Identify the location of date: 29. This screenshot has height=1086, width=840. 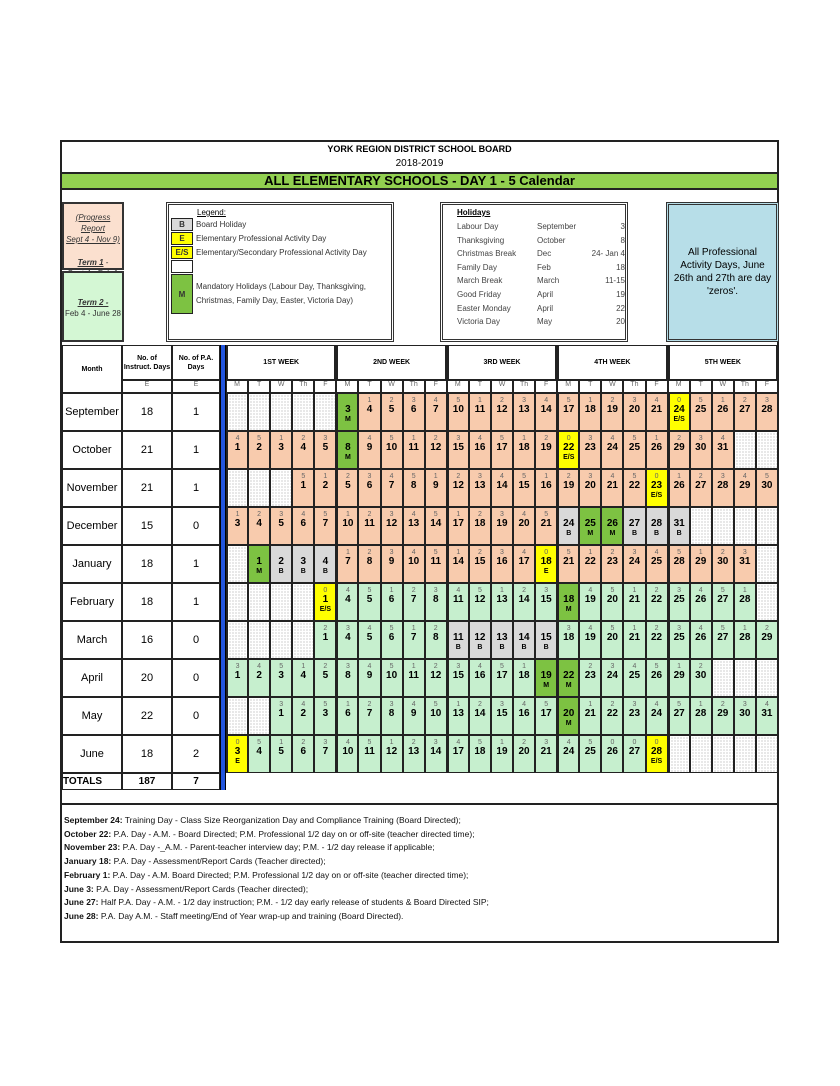
(723, 713).